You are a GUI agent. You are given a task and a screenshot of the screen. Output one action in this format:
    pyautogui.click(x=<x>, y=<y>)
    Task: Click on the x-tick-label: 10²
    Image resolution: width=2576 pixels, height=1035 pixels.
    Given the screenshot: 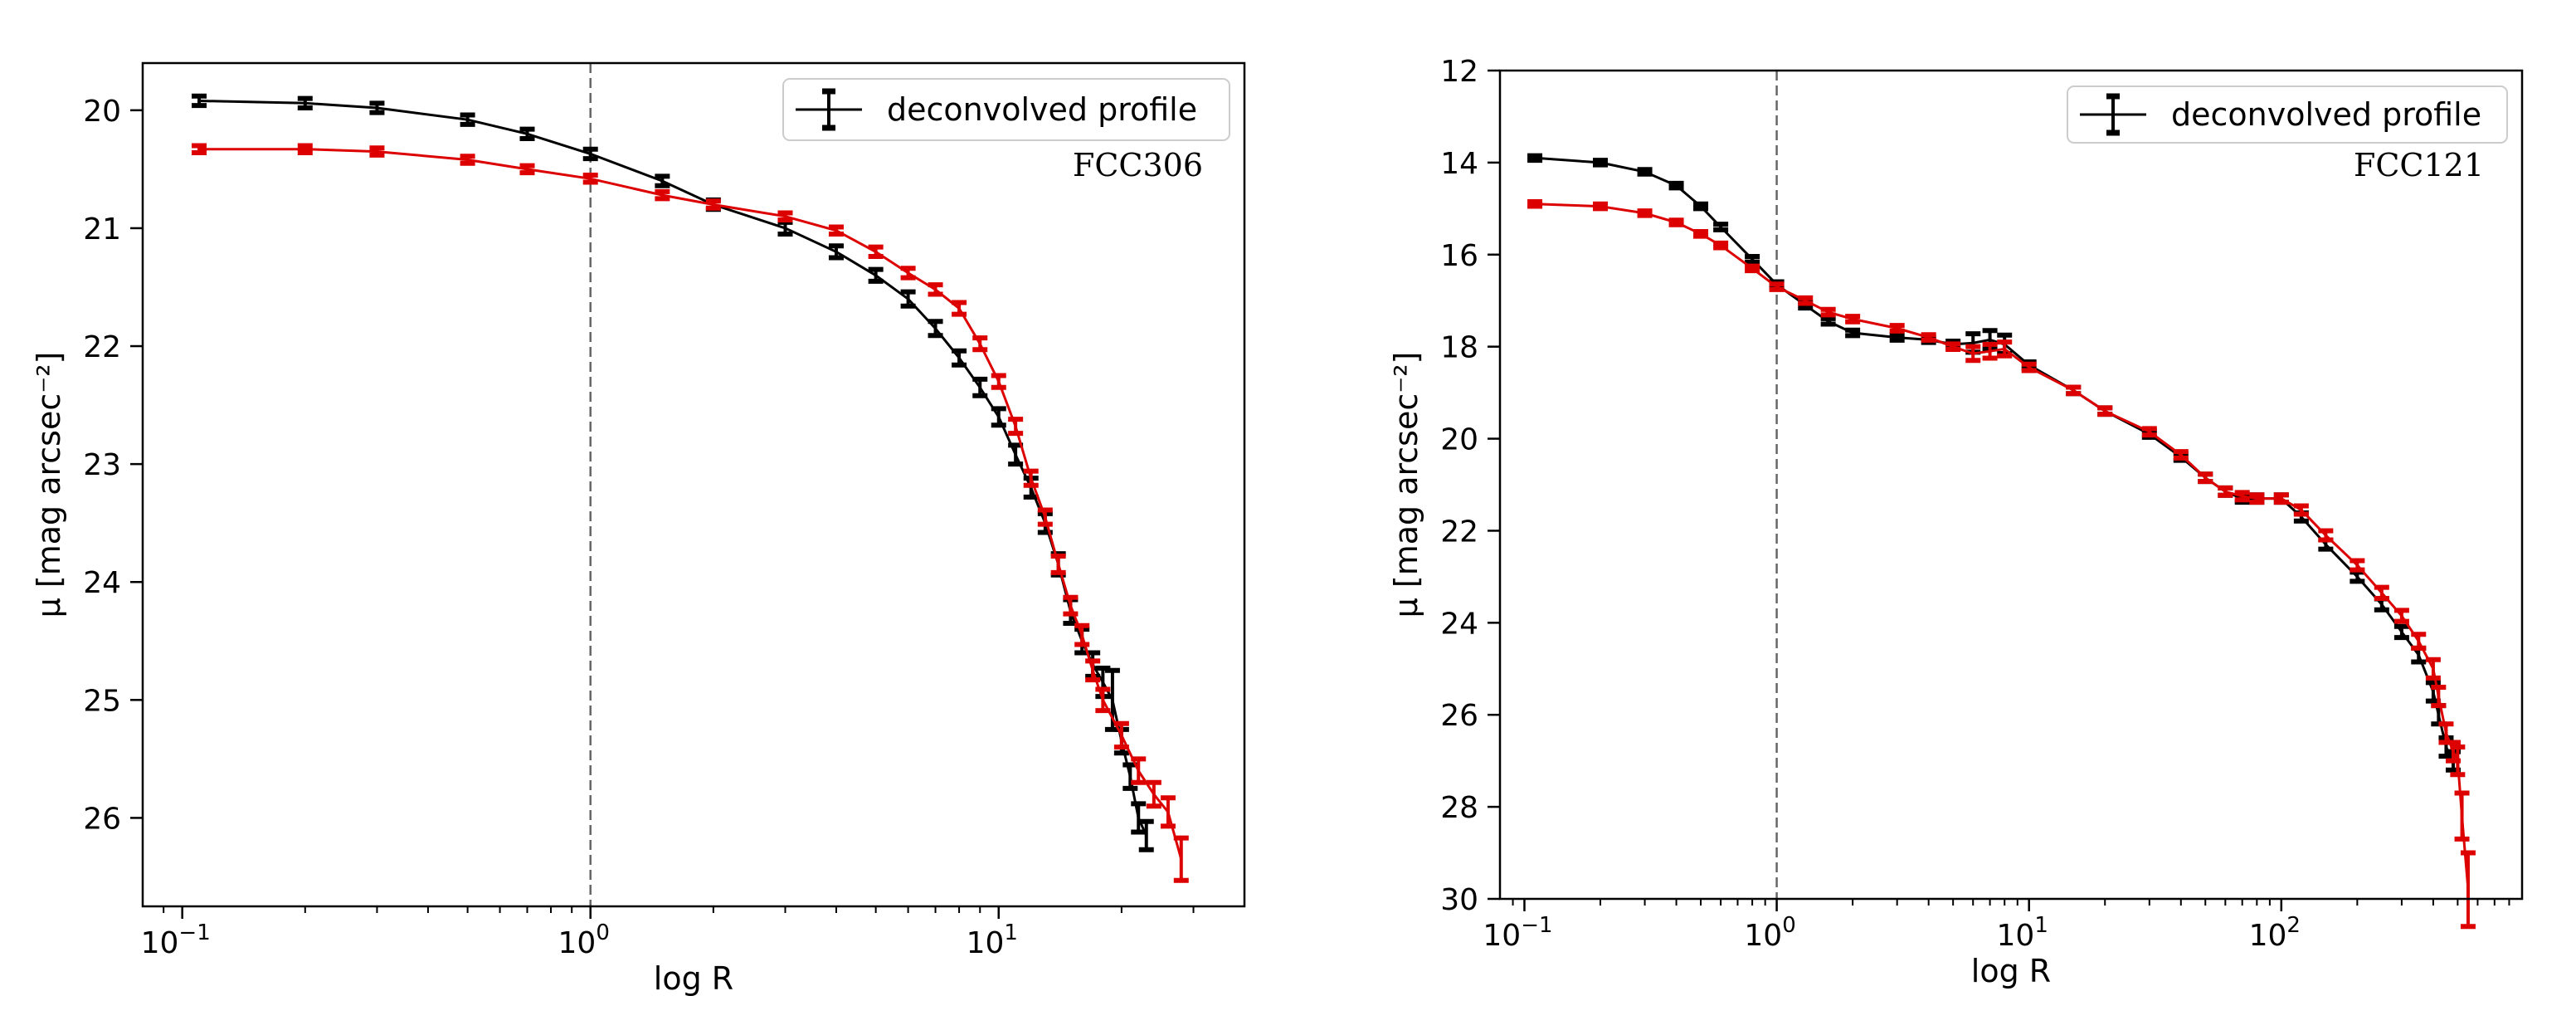 What is the action you would take?
    pyautogui.click(x=2275, y=933)
    